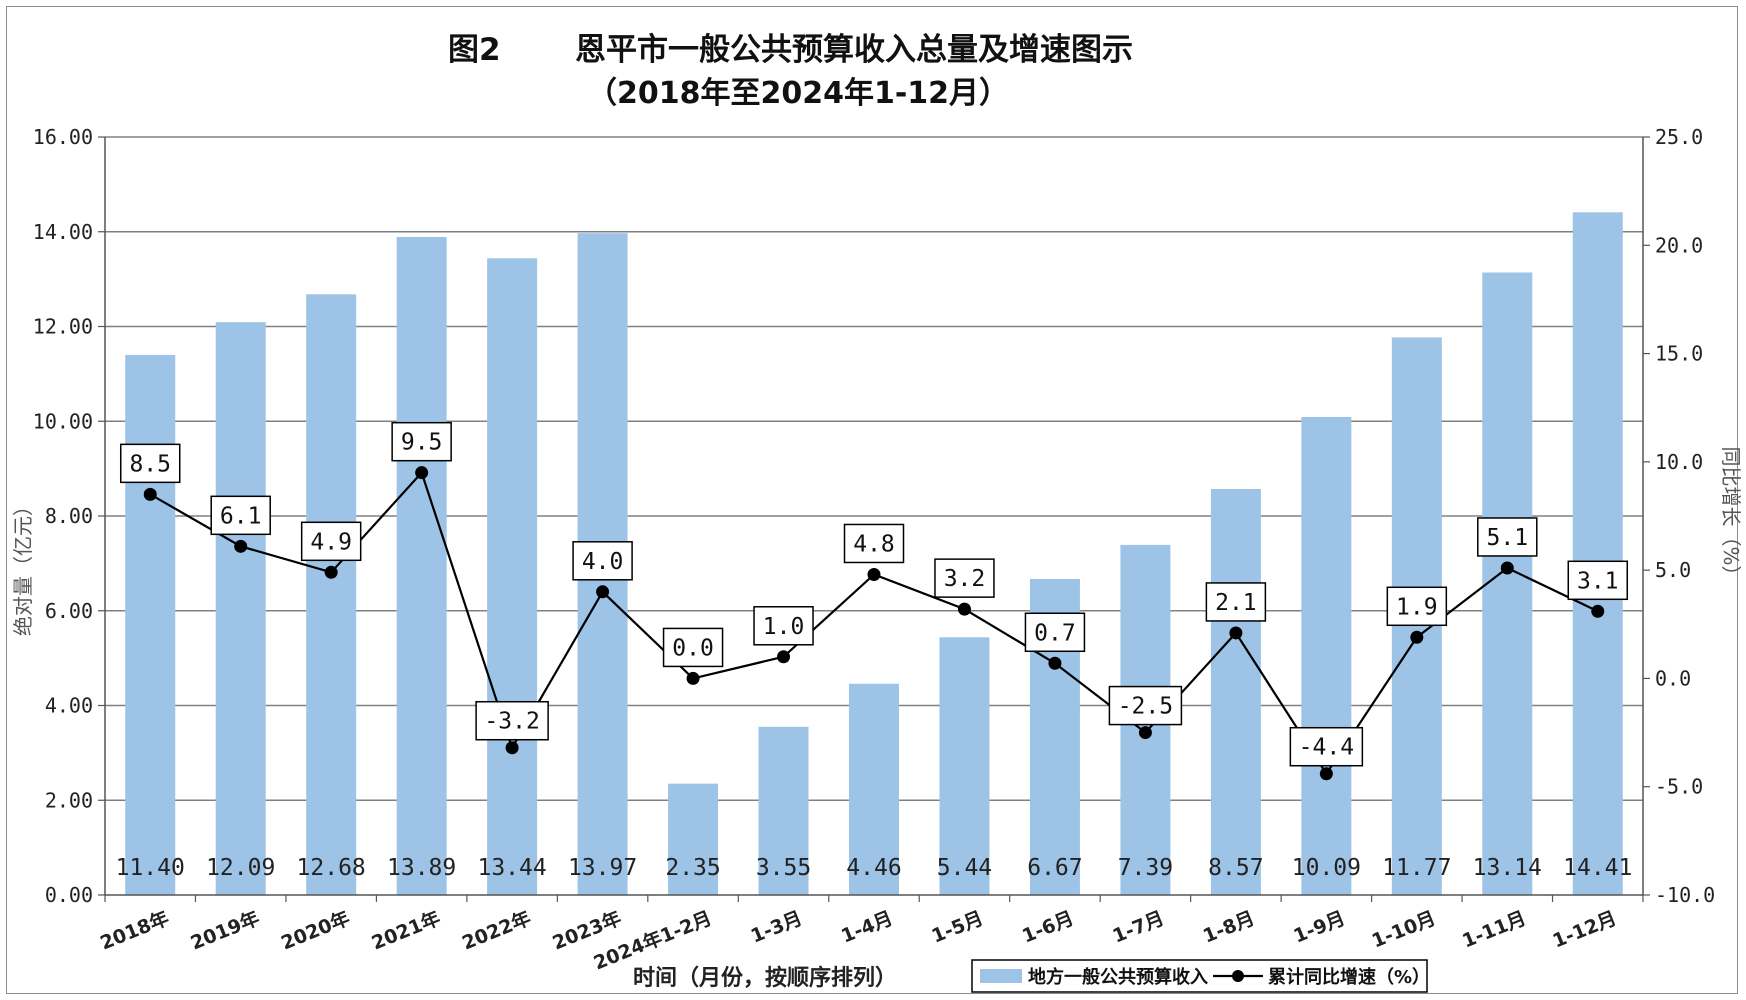 The height and width of the screenshot is (1000, 1746). I want to click on y2-tick-label: -5.0, so click(1679, 787).